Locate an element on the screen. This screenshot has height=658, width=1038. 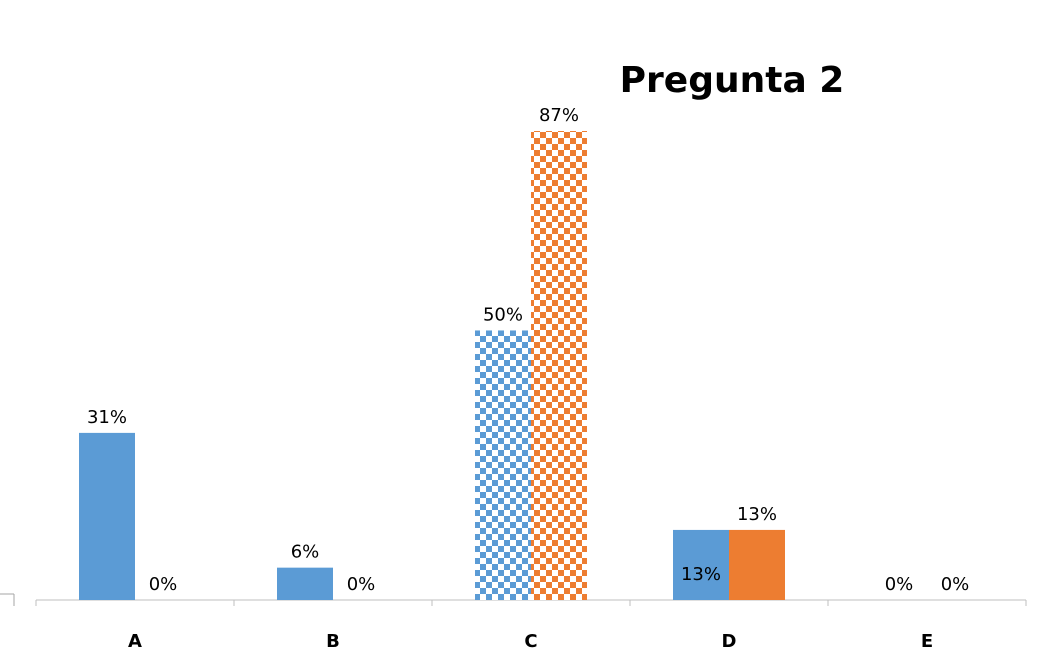
bar-series-2-d is located at coordinates (757, 564).